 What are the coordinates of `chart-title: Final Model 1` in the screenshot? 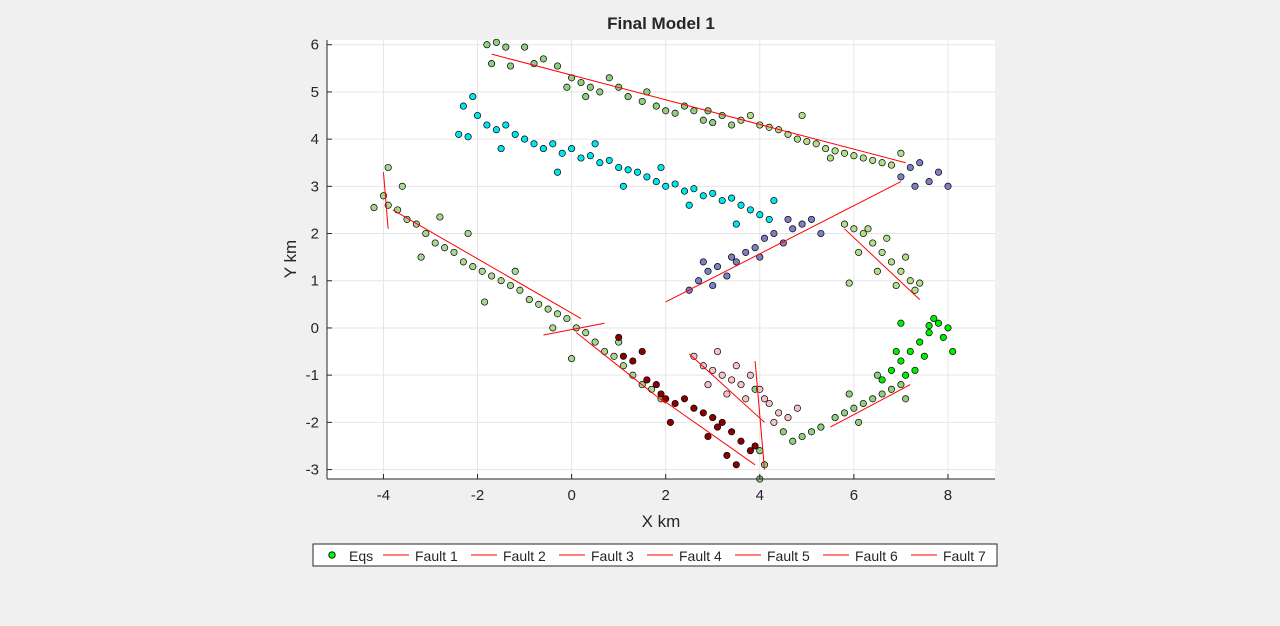 It's located at (661, 23).